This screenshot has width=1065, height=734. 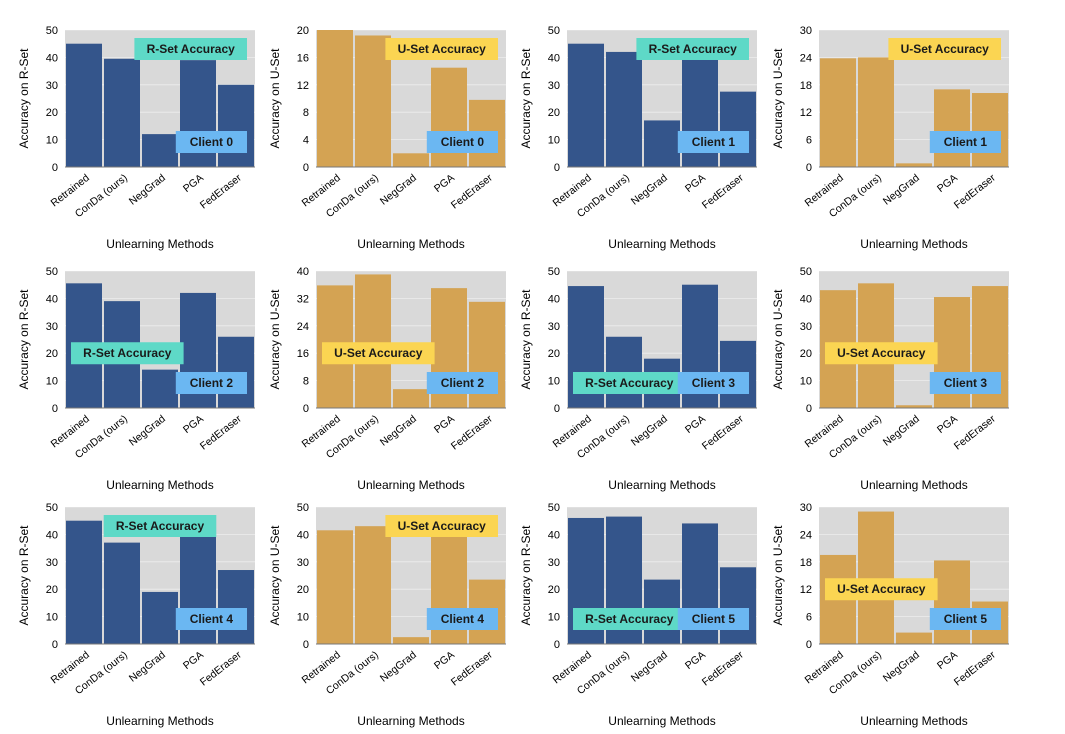 I want to click on client-badge-label: Client 3, so click(x=966, y=383).